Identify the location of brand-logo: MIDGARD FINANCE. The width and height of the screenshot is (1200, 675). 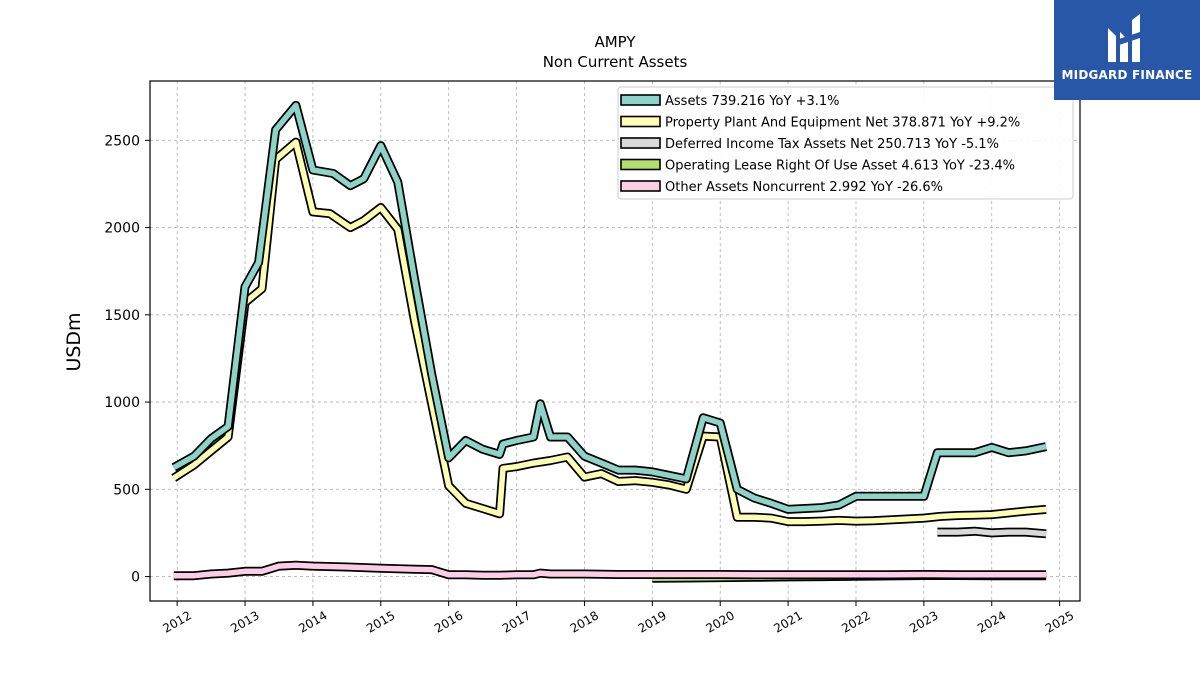
(1127, 50).